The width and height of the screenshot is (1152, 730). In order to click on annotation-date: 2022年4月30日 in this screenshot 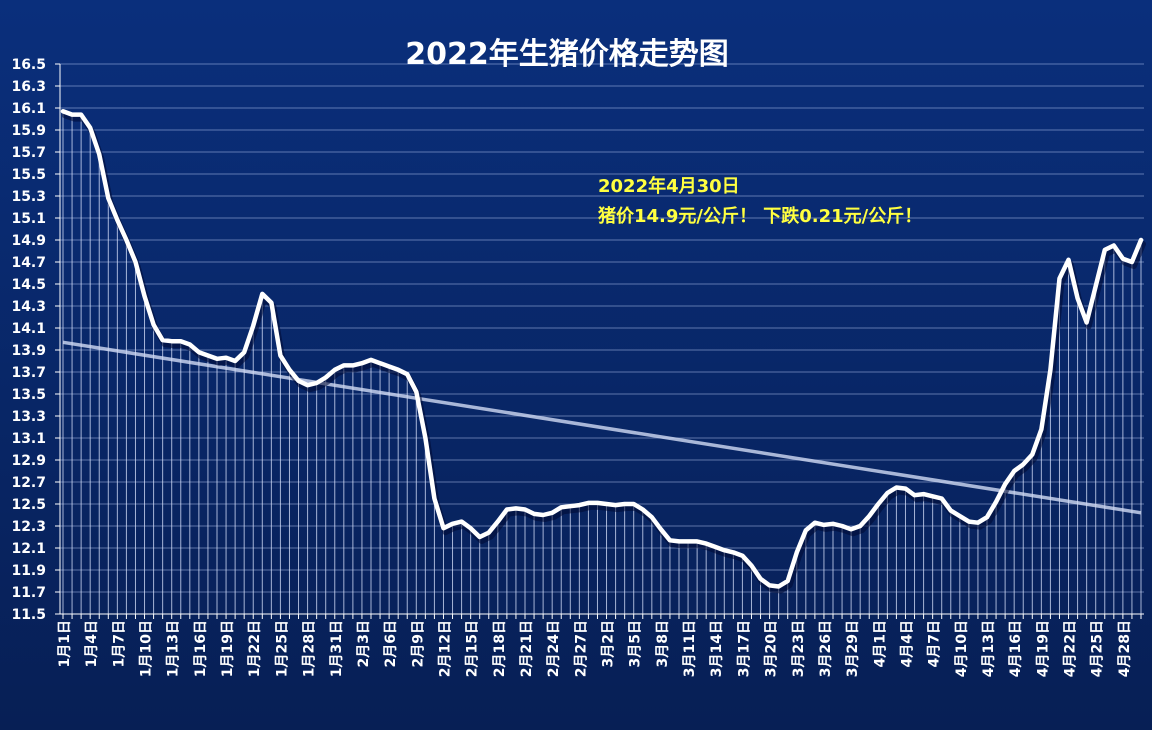, I will do `click(669, 186)`.